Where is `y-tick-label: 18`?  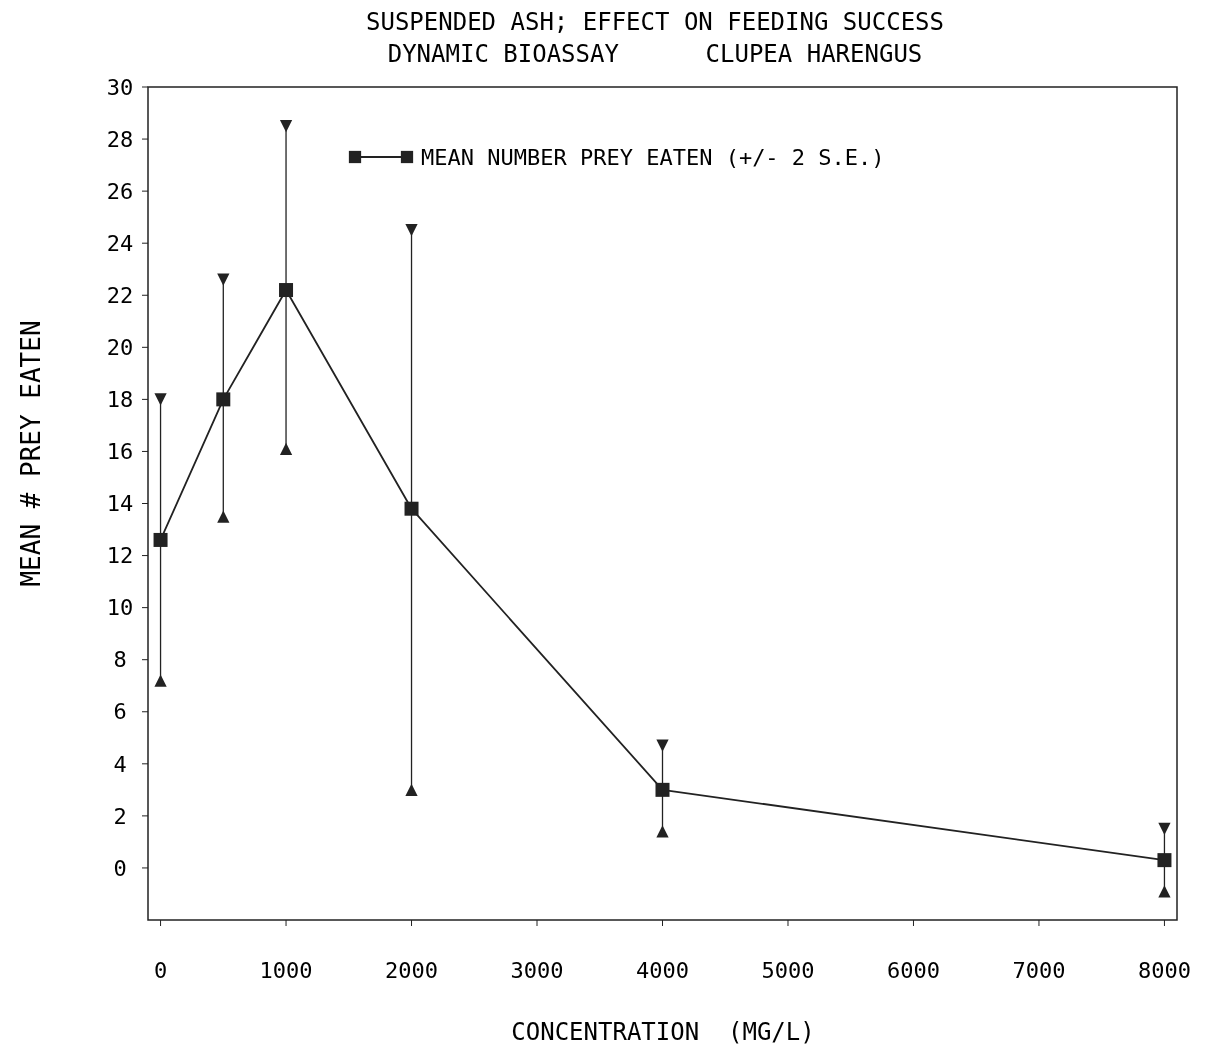
y-tick-label: 18 is located at coordinates (120, 400).